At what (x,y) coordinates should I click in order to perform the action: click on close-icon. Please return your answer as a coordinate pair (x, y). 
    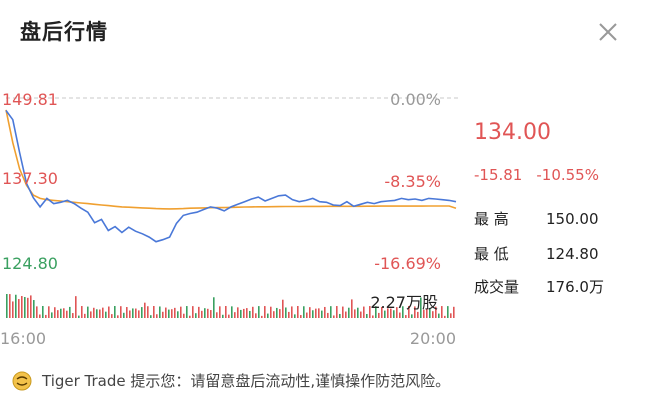
    Looking at the image, I should click on (608, 32).